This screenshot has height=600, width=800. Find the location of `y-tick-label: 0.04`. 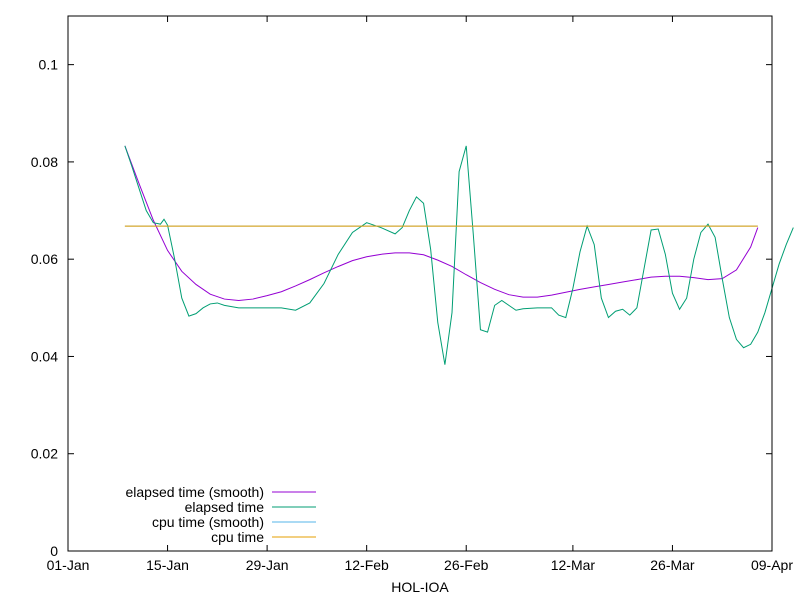

y-tick-label: 0.04 is located at coordinates (44, 356).